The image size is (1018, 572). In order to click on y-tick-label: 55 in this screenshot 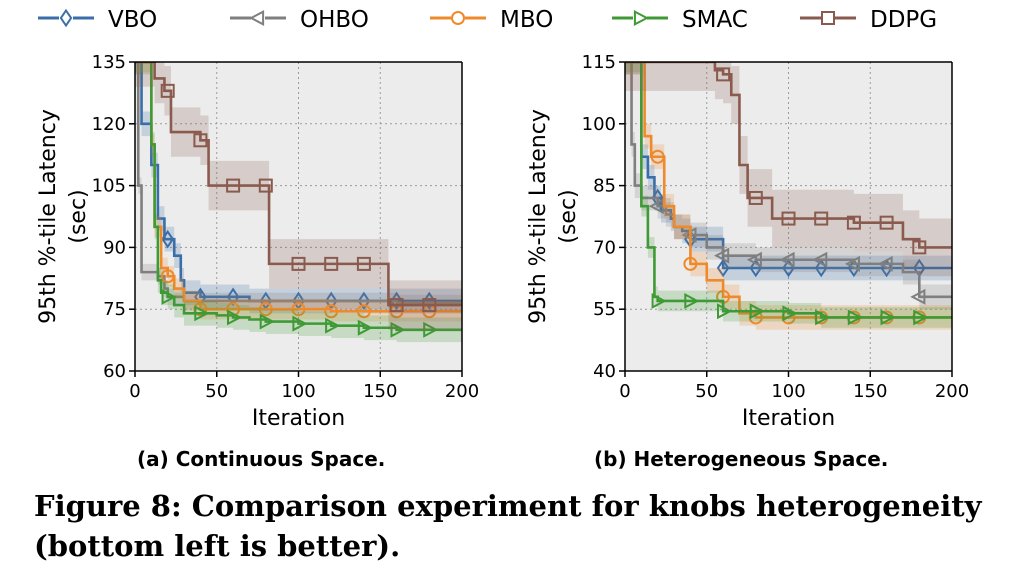, I will do `click(604, 309)`.